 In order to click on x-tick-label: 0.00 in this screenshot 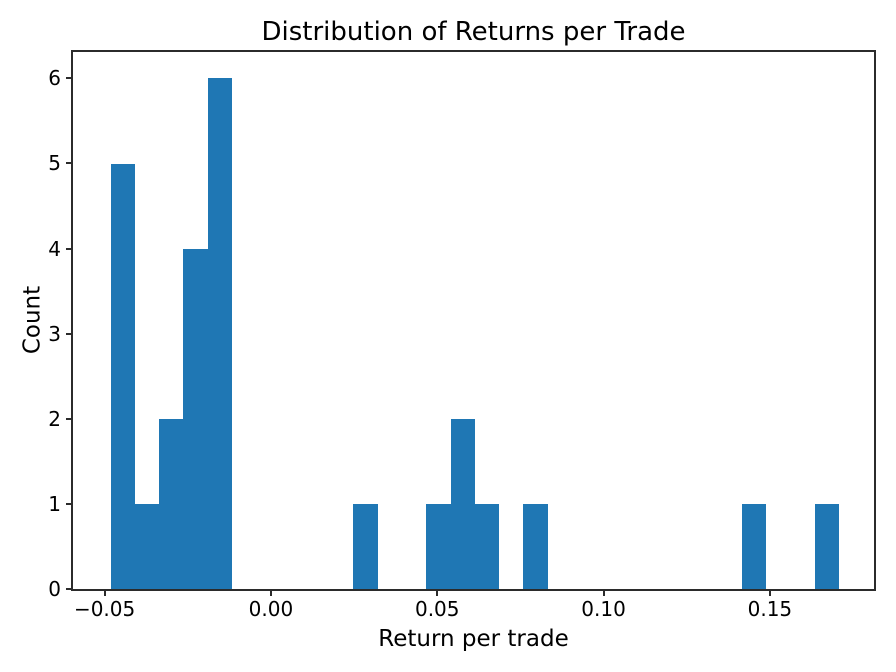, I will do `click(271, 609)`.